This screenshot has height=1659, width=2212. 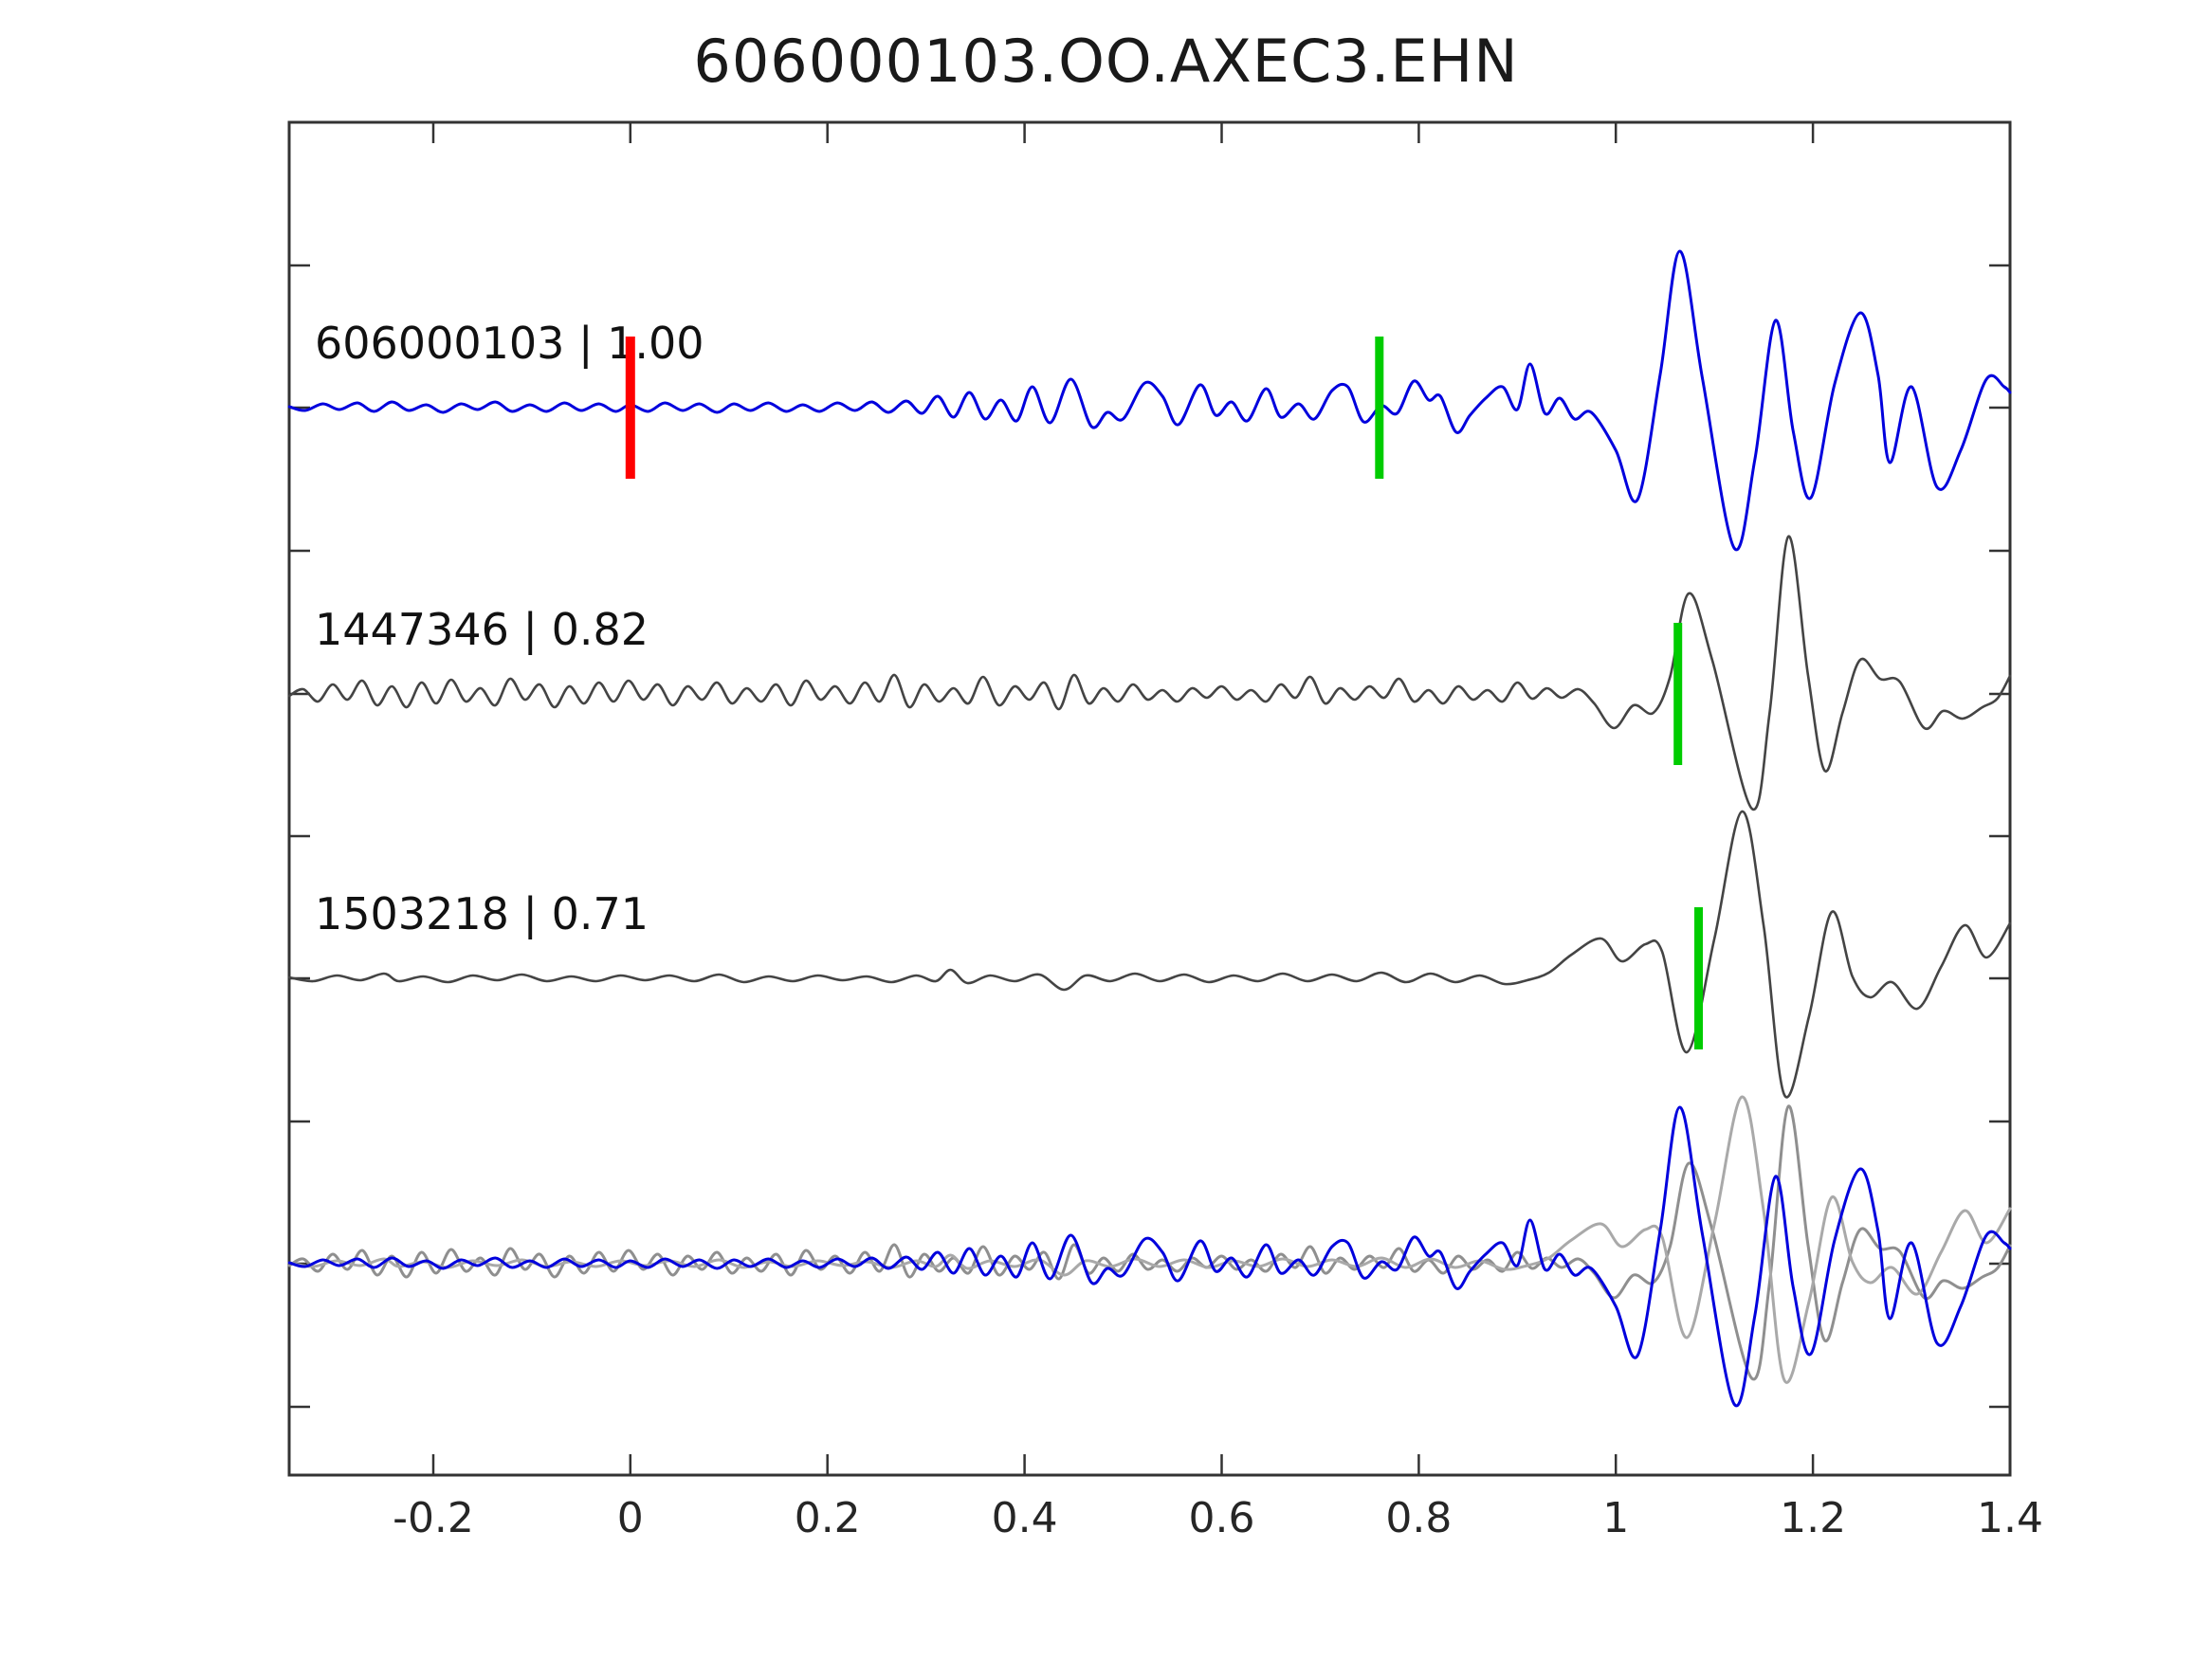 I want to click on trace-label-606000103: 606000103 | 1.00, so click(x=509, y=344).